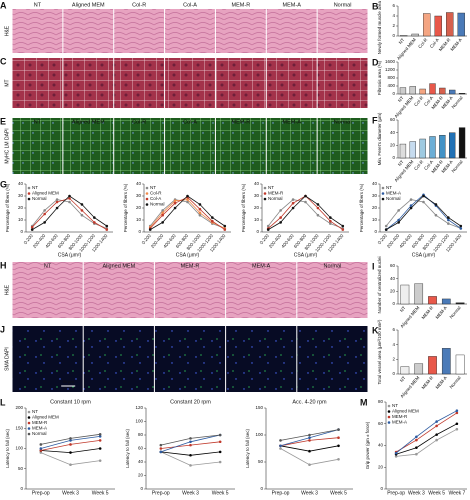 The height and width of the screenshot is (500, 470). Describe the element at coordinates (390, 61) in the screenshot. I see `y-tick-label: 1600` at that location.